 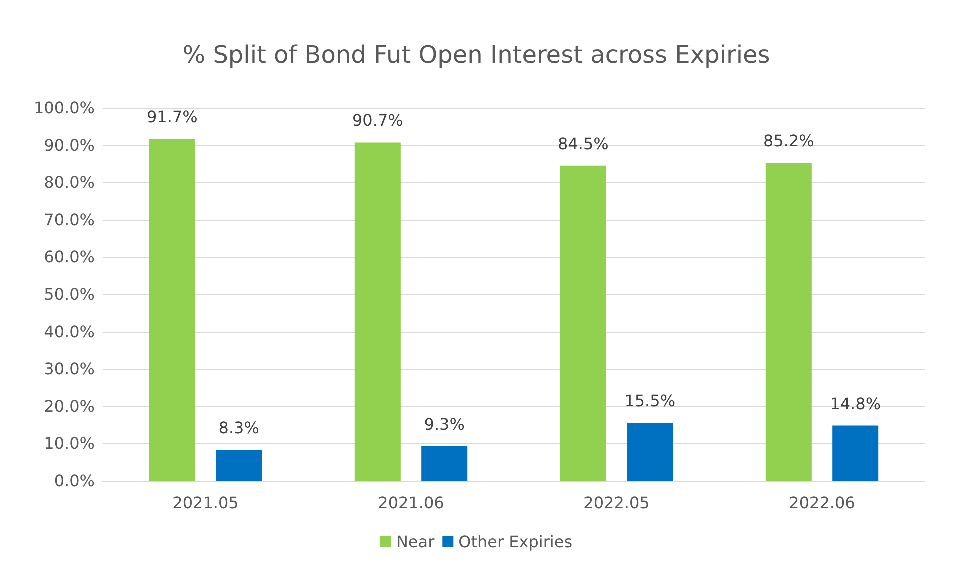 What do you see at coordinates (172, 116) in the screenshot?
I see `data-label: 91.7%` at bounding box center [172, 116].